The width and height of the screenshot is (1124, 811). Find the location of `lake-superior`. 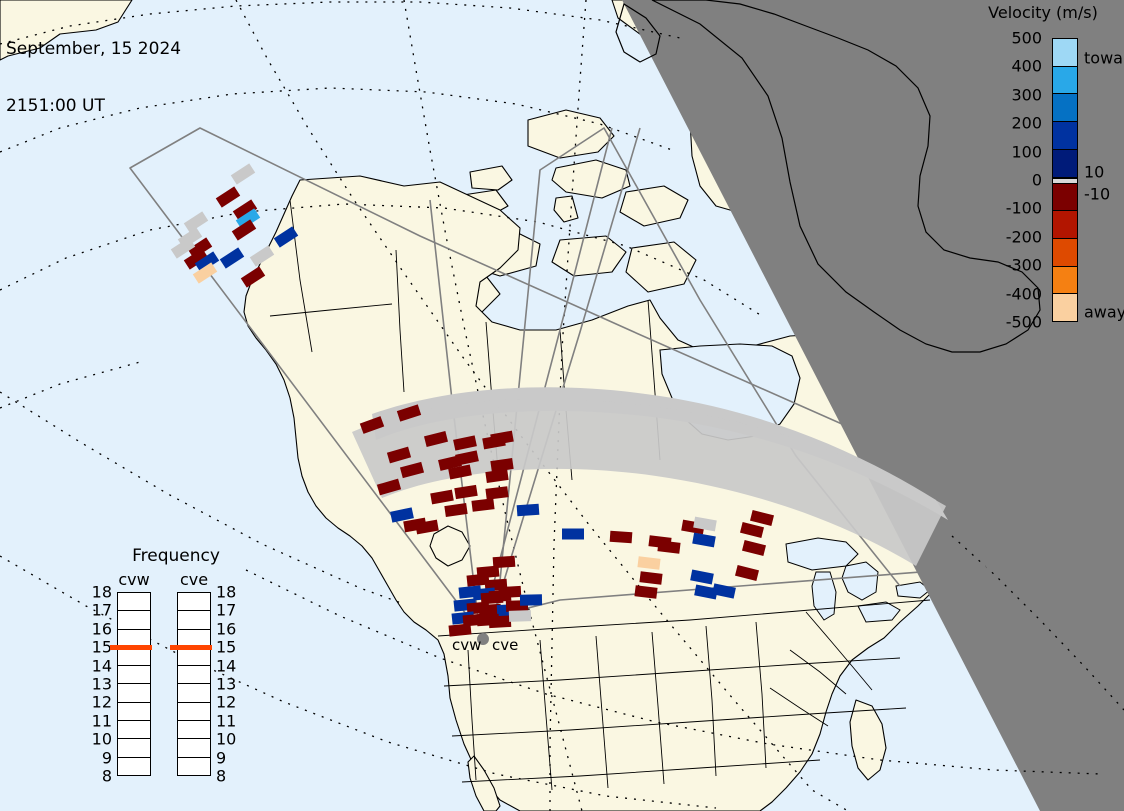

lake-superior is located at coordinates (822, 554).